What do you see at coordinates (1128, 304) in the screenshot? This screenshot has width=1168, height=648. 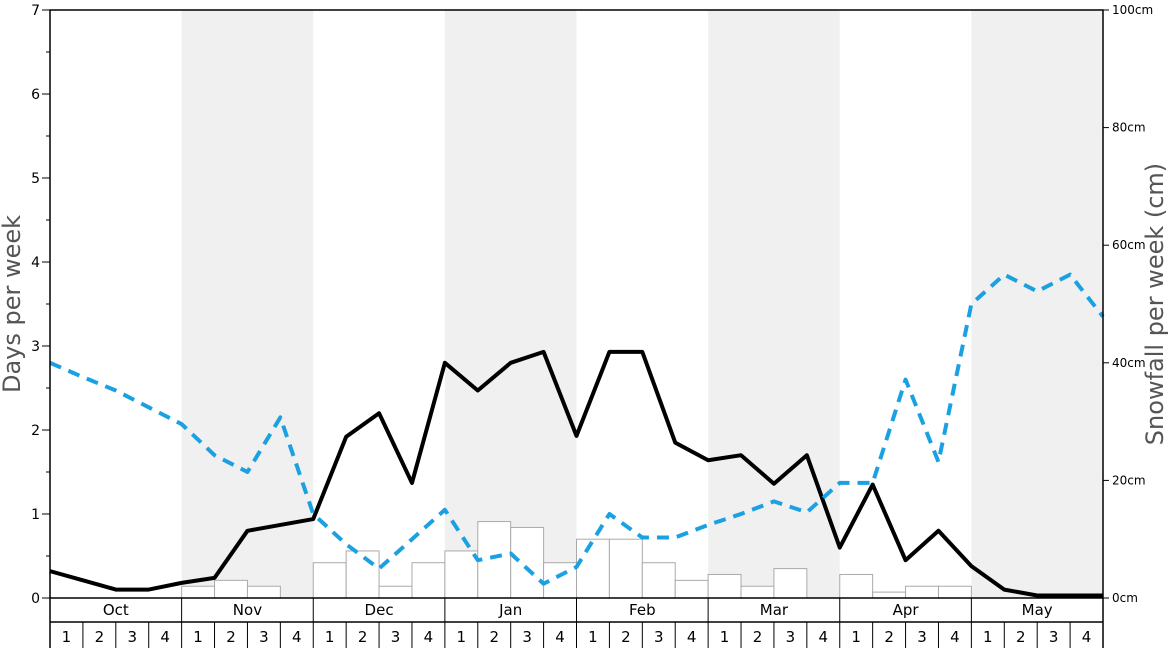 I see `right-axis: 0cm 20cm 40cm 60cm 80cm 100cm` at bounding box center [1128, 304].